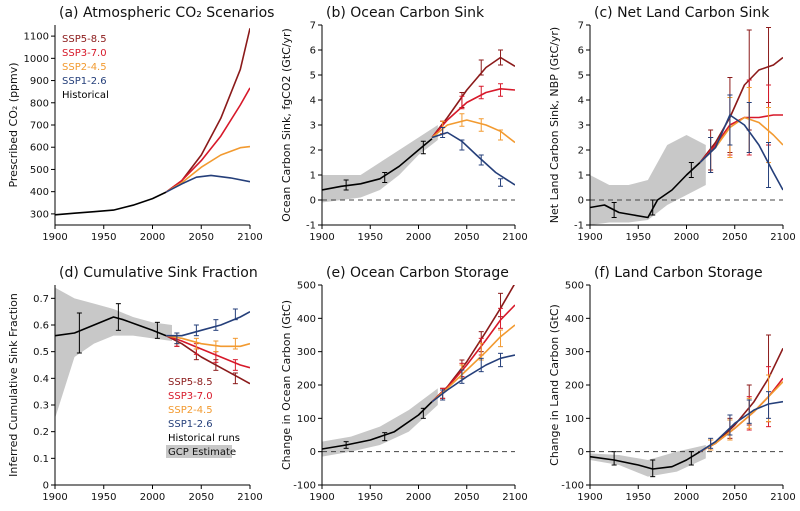  Describe the element at coordinates (313, 76) in the screenshot. I see `y-tick-label: 5` at that location.